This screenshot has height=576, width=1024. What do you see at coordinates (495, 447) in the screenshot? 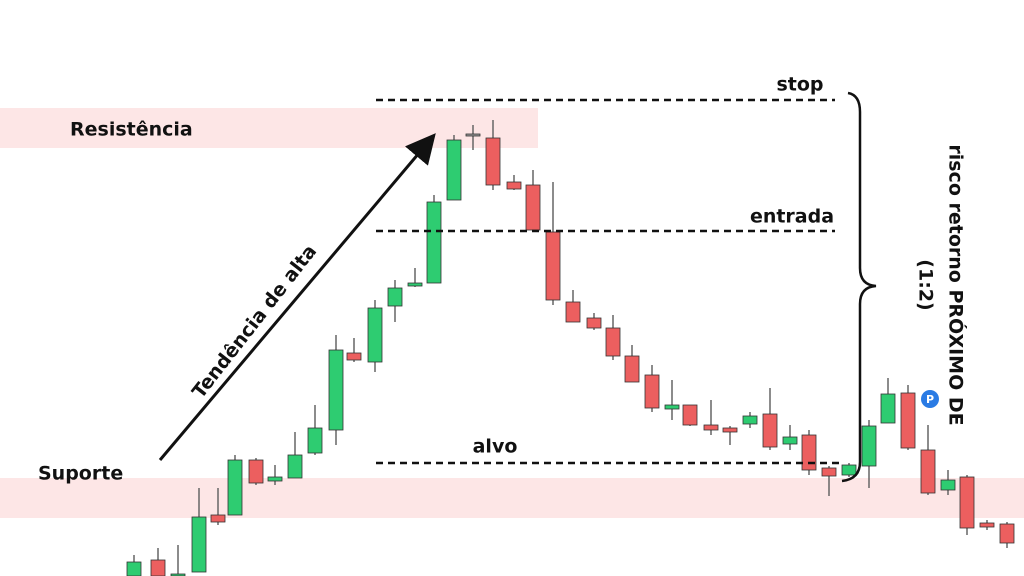
I see `target-label: alvo` at bounding box center [495, 447].